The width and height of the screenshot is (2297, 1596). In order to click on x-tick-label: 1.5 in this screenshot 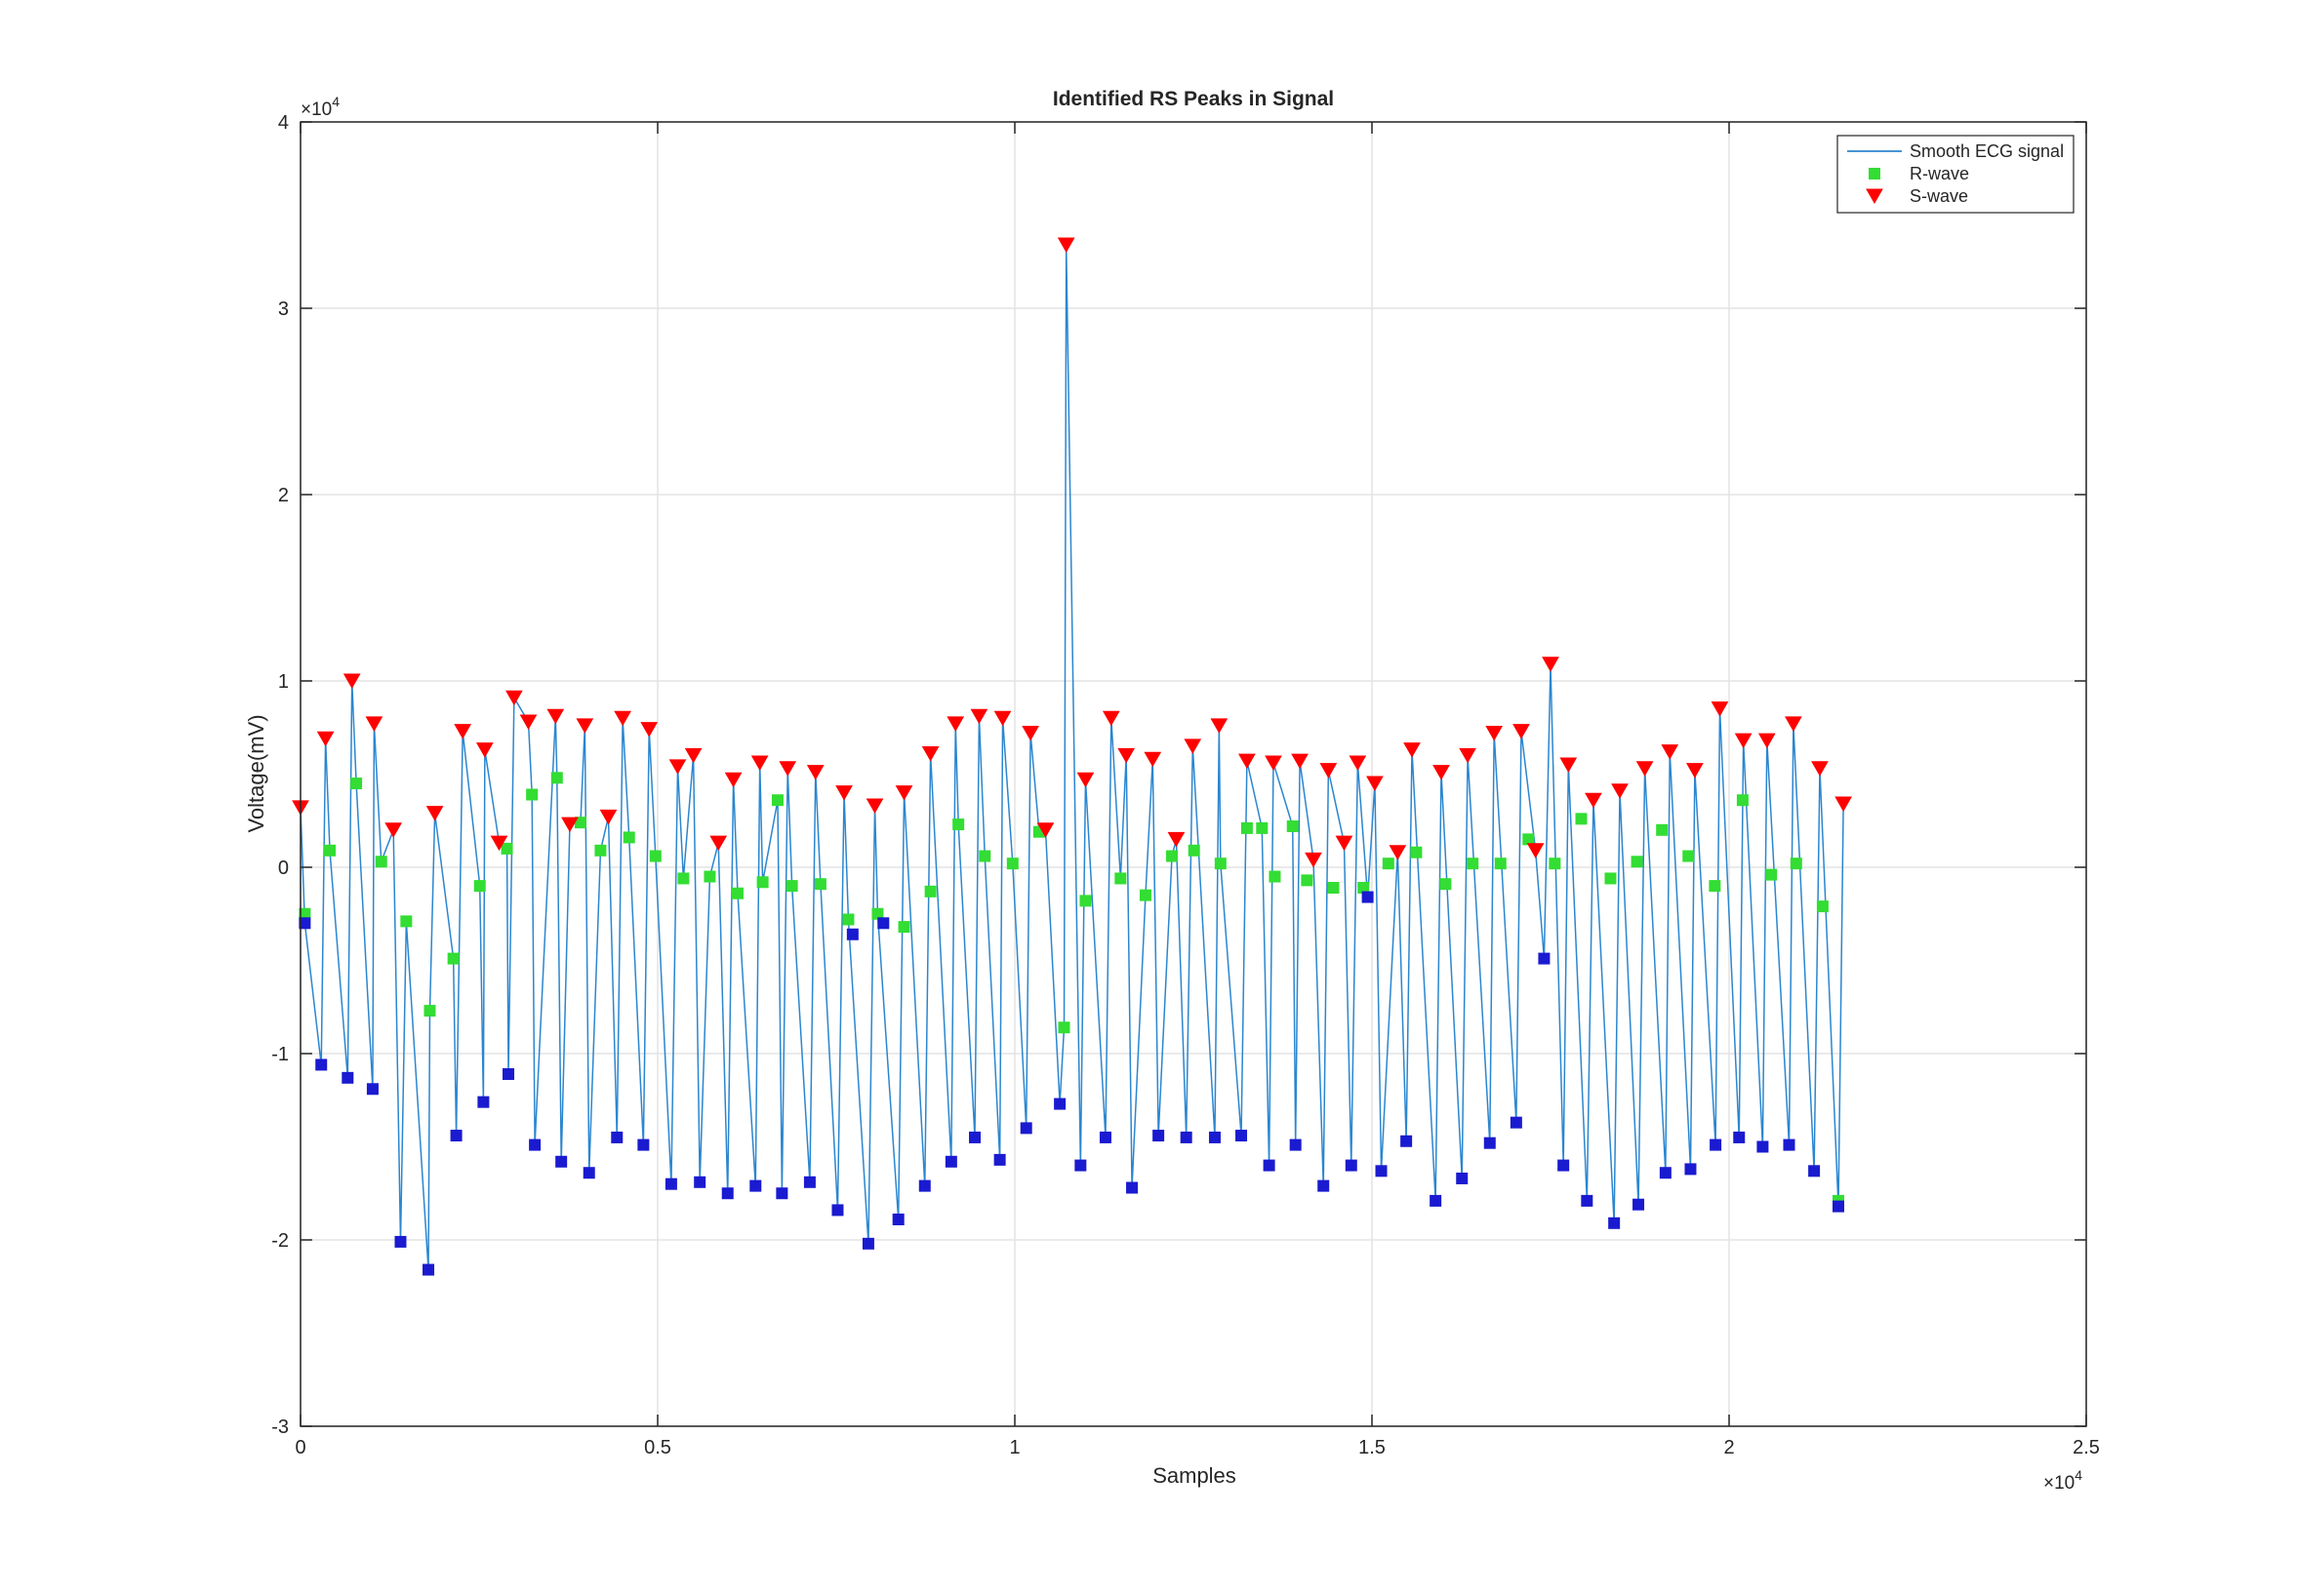, I will do `click(1372, 1448)`.